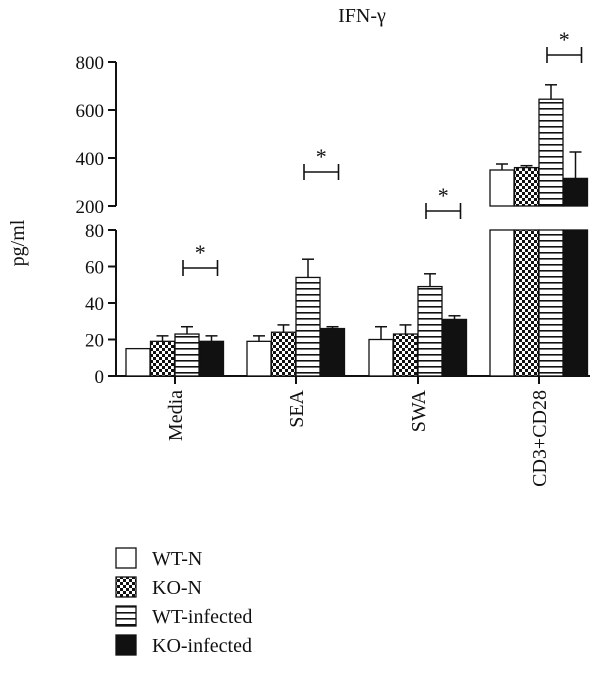 Image resolution: width=600 pixels, height=680 pixels. I want to click on legend-label: KO-infected, so click(202, 646).